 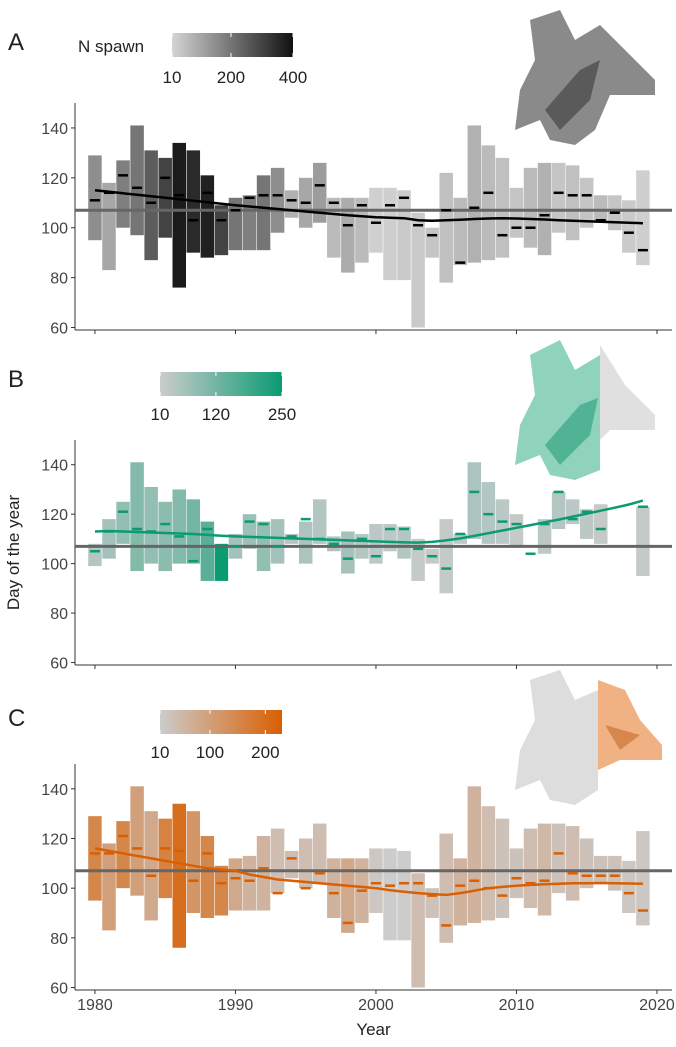 I want to click on colorbar-label: 120, so click(x=216, y=414).